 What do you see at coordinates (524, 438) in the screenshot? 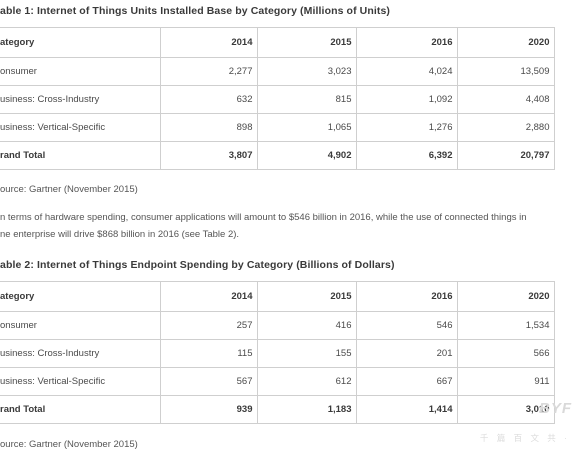
I see `watermark-subtitle: 千 篇 百 文 共 ·` at bounding box center [524, 438].